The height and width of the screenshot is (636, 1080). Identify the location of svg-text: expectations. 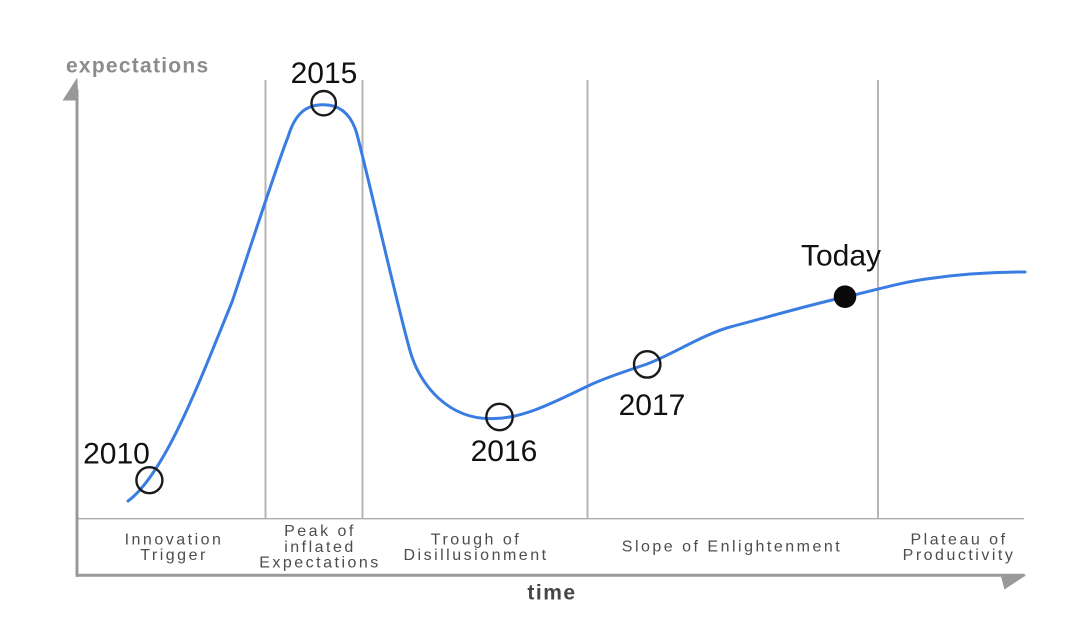
(137, 66).